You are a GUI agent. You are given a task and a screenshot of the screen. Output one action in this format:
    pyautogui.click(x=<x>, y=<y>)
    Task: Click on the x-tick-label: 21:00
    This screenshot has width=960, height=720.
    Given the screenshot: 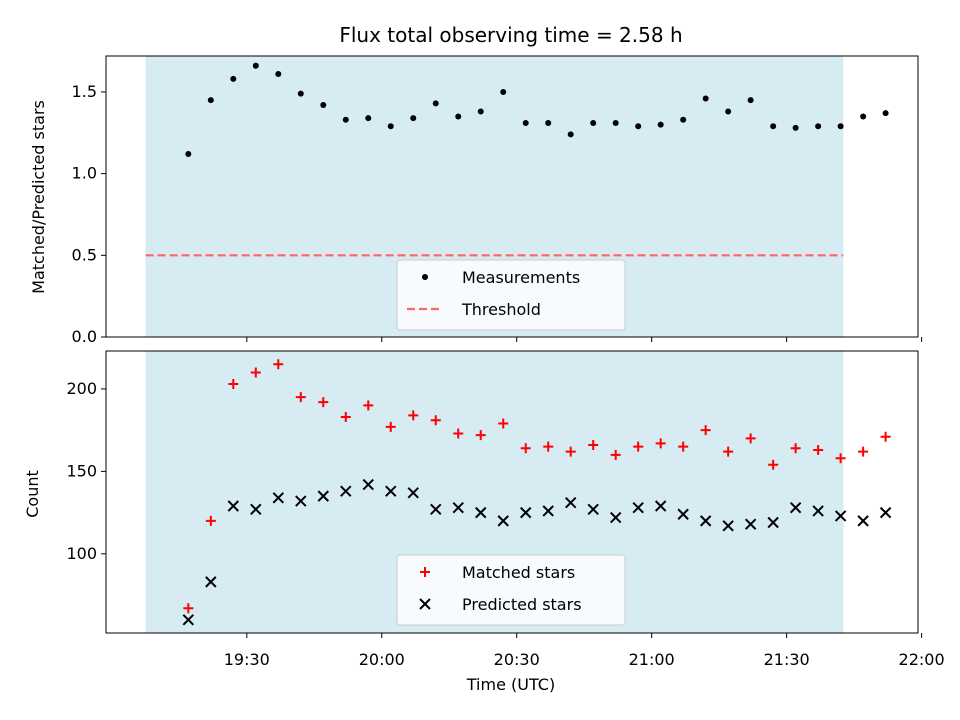 What is the action you would take?
    pyautogui.click(x=652, y=659)
    